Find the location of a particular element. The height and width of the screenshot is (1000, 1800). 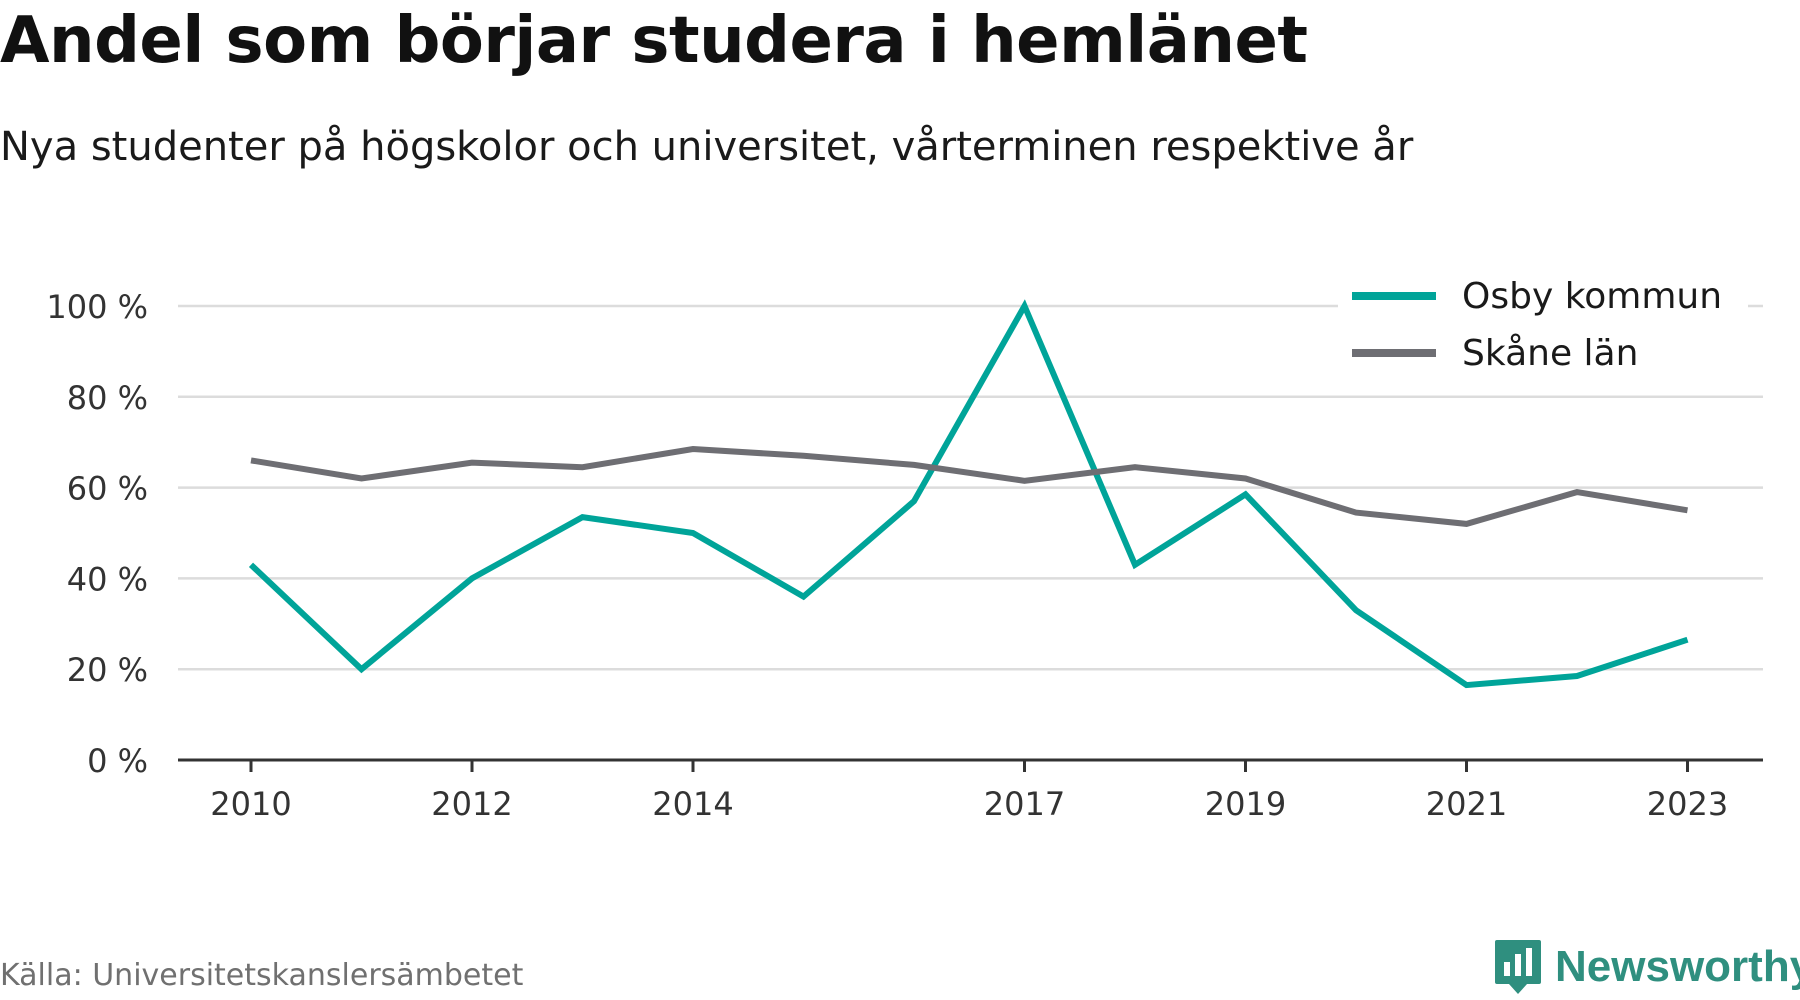

brand-logo: Newsworthy is located at coordinates (1646, 967).